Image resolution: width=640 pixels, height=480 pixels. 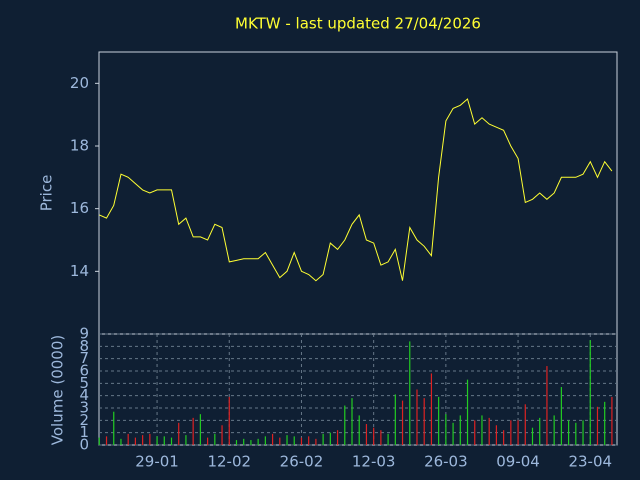 What do you see at coordinates (79, 83) in the screenshot?
I see `y-tick-label: 20` at bounding box center [79, 83].